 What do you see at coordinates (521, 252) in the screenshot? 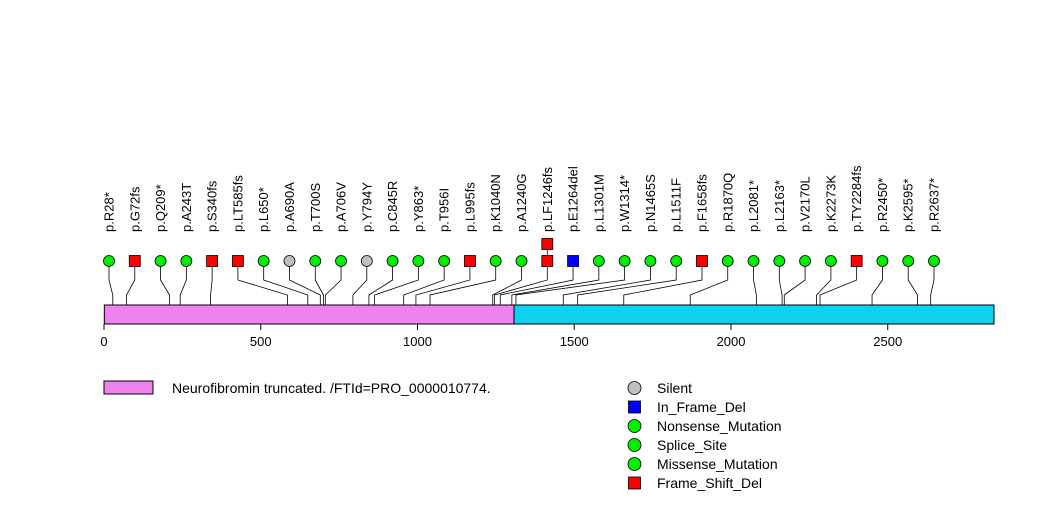
I see `mutation-markers` at bounding box center [521, 252].